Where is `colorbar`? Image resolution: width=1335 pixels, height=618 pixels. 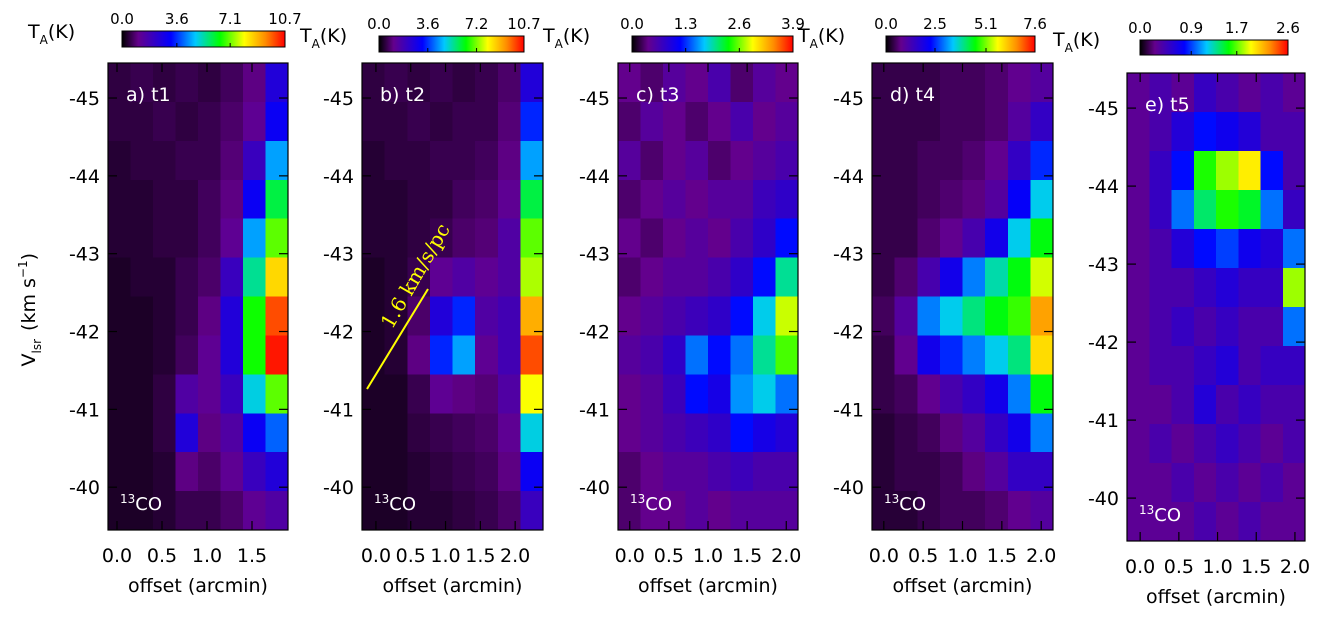 colorbar is located at coordinates (960, 44).